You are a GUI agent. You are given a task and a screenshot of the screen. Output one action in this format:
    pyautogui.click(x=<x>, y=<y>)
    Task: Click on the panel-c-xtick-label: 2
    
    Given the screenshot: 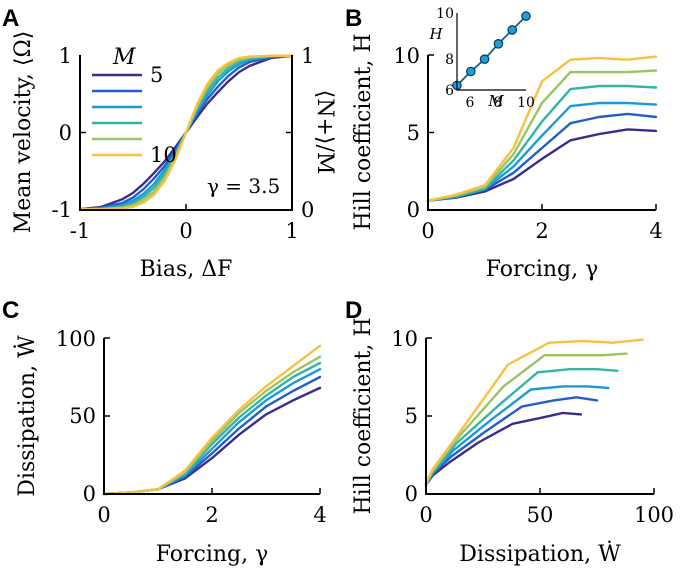 What is the action you would take?
    pyautogui.click(x=211, y=515)
    